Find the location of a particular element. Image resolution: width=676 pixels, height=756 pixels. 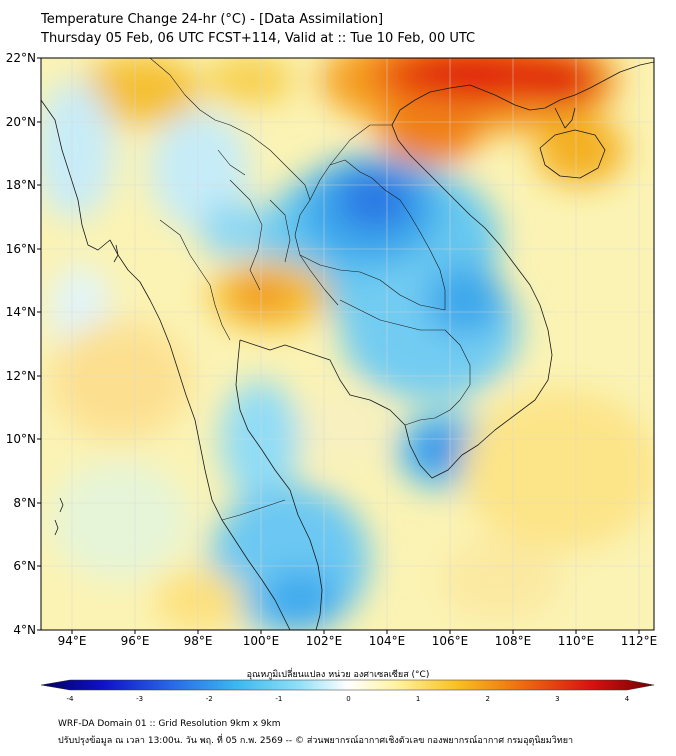

lat-label: 6°N is located at coordinates (24, 566).